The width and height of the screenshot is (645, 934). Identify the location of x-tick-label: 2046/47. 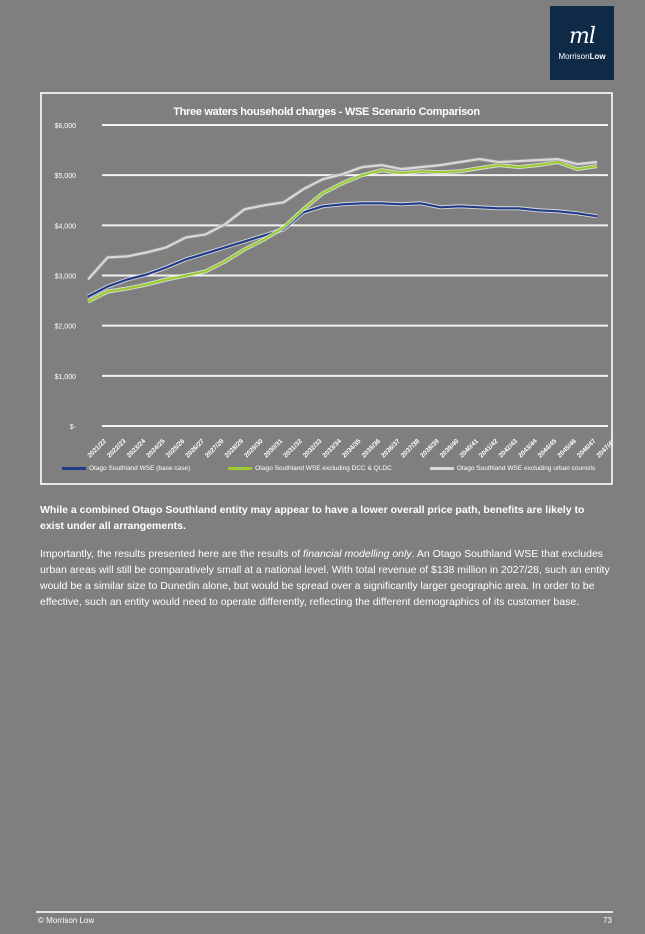
(587, 449).